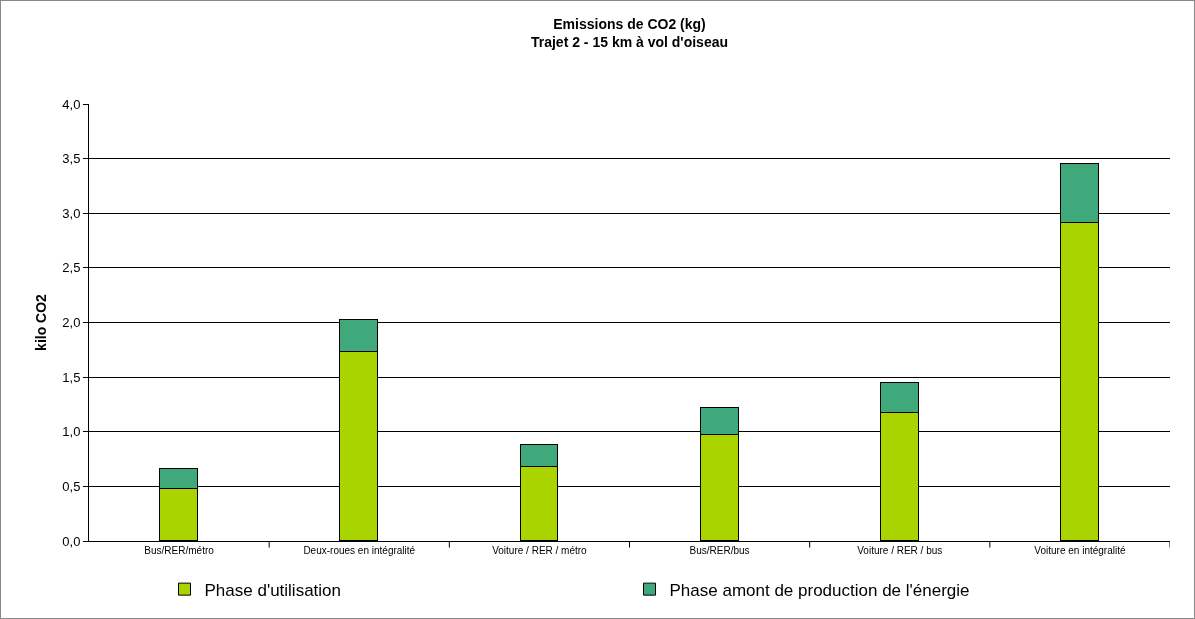  I want to click on x-tick-label: Voiture / RER / métro, so click(540, 550).